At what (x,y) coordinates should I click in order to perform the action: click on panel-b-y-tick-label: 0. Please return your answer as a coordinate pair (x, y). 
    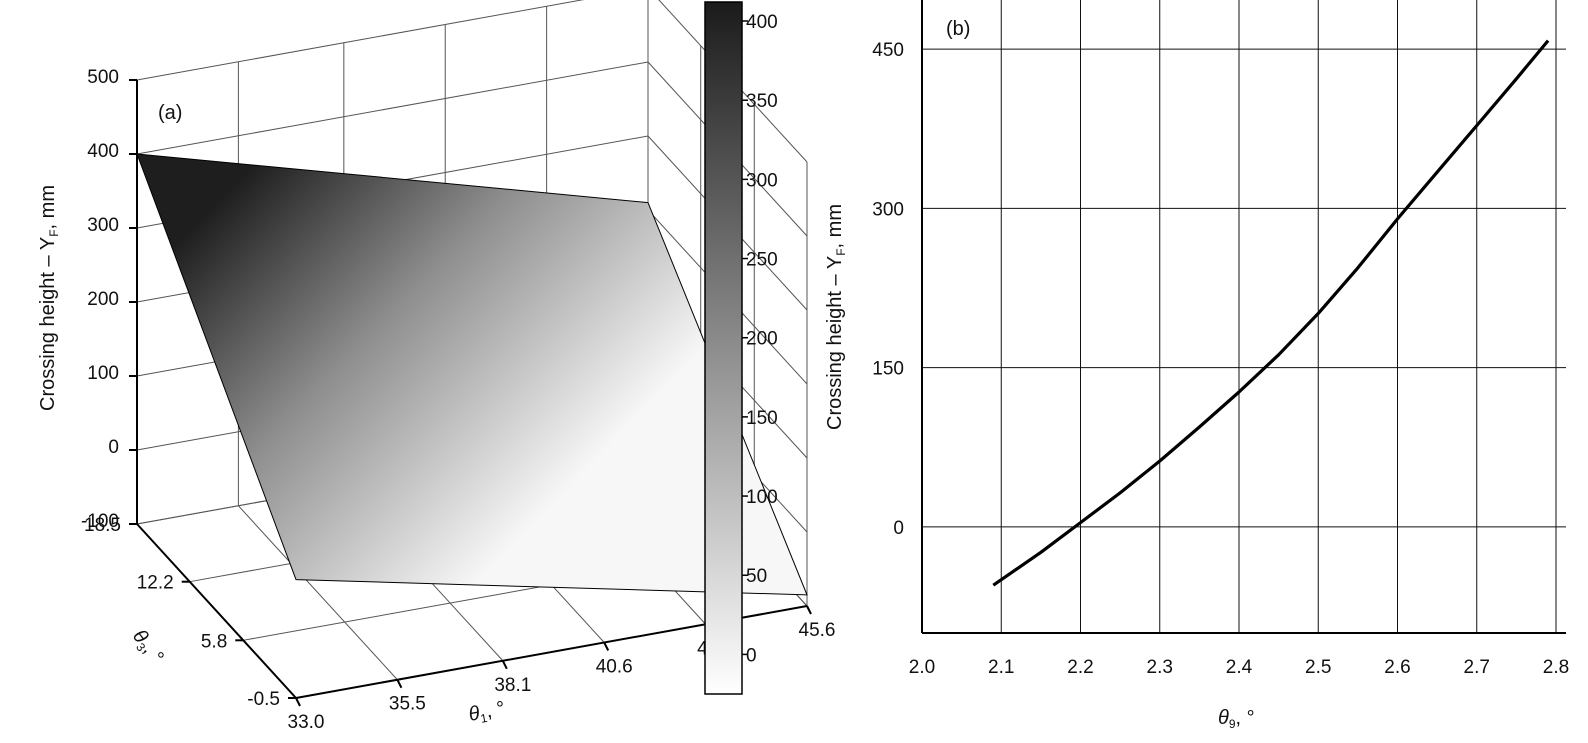
    Looking at the image, I should click on (898, 528).